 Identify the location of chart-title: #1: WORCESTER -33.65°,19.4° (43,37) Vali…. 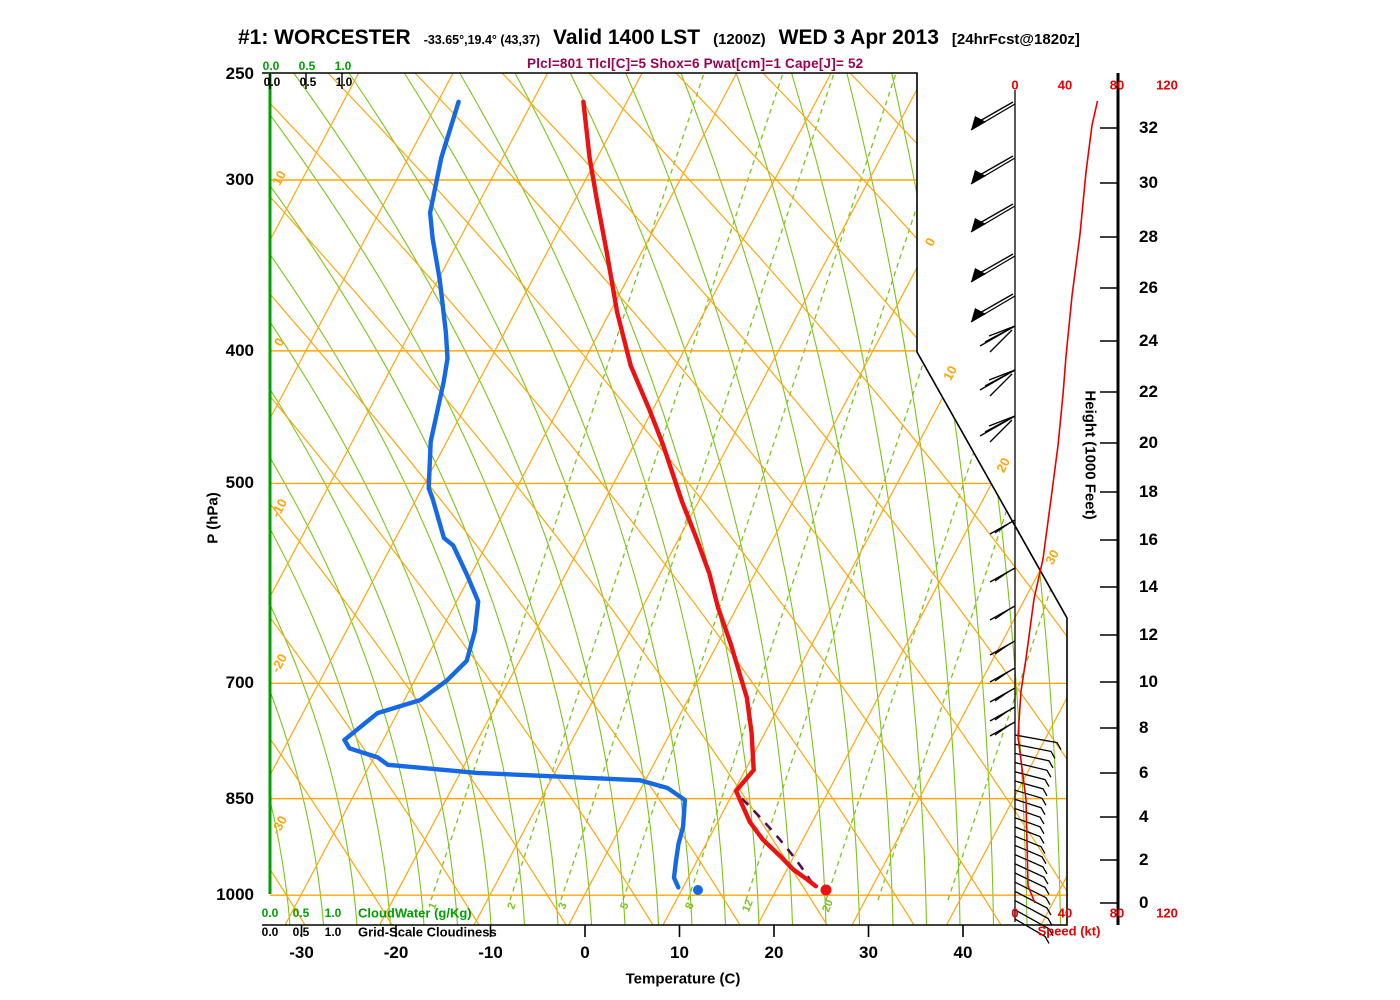
(659, 38).